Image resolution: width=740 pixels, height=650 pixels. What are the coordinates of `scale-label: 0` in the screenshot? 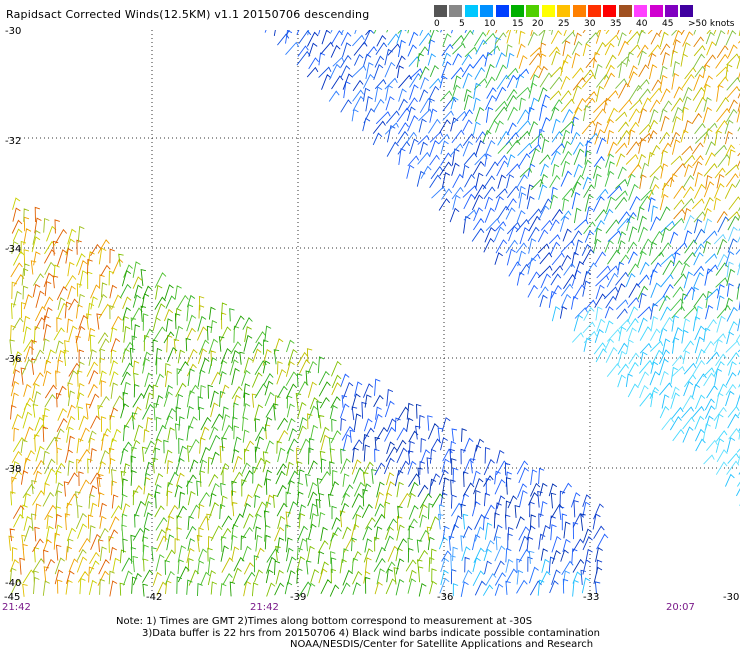 It's located at (437, 24).